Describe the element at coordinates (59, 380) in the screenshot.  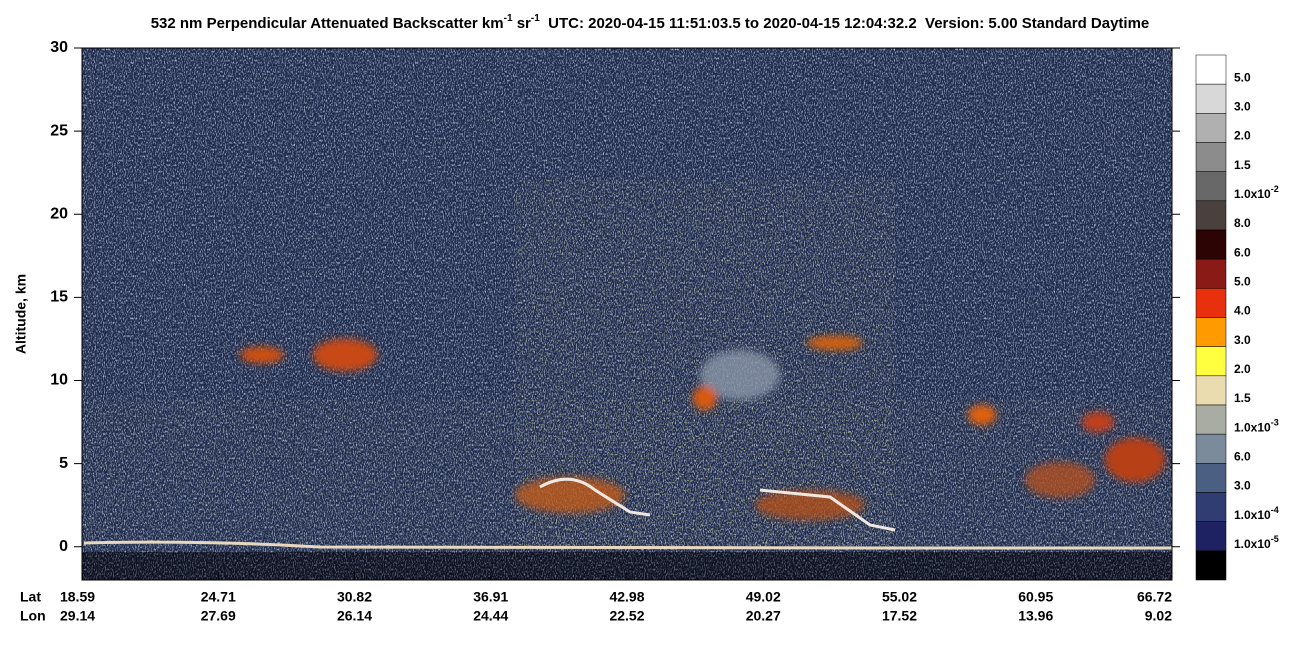
I see `y-tick-label: 10` at that location.